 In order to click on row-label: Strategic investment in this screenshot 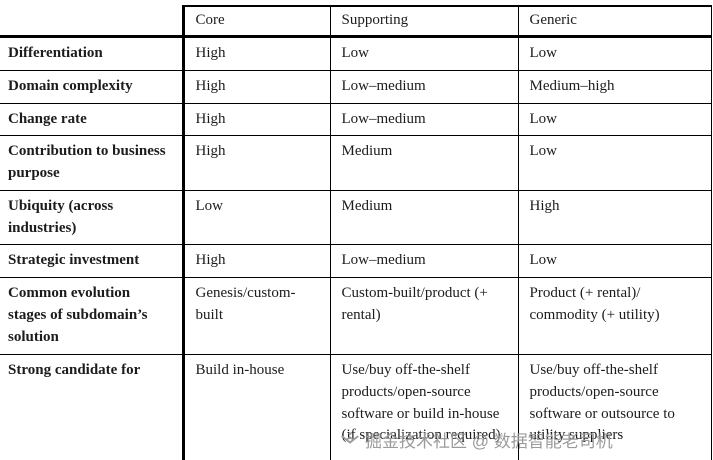, I will do `click(92, 261)`.